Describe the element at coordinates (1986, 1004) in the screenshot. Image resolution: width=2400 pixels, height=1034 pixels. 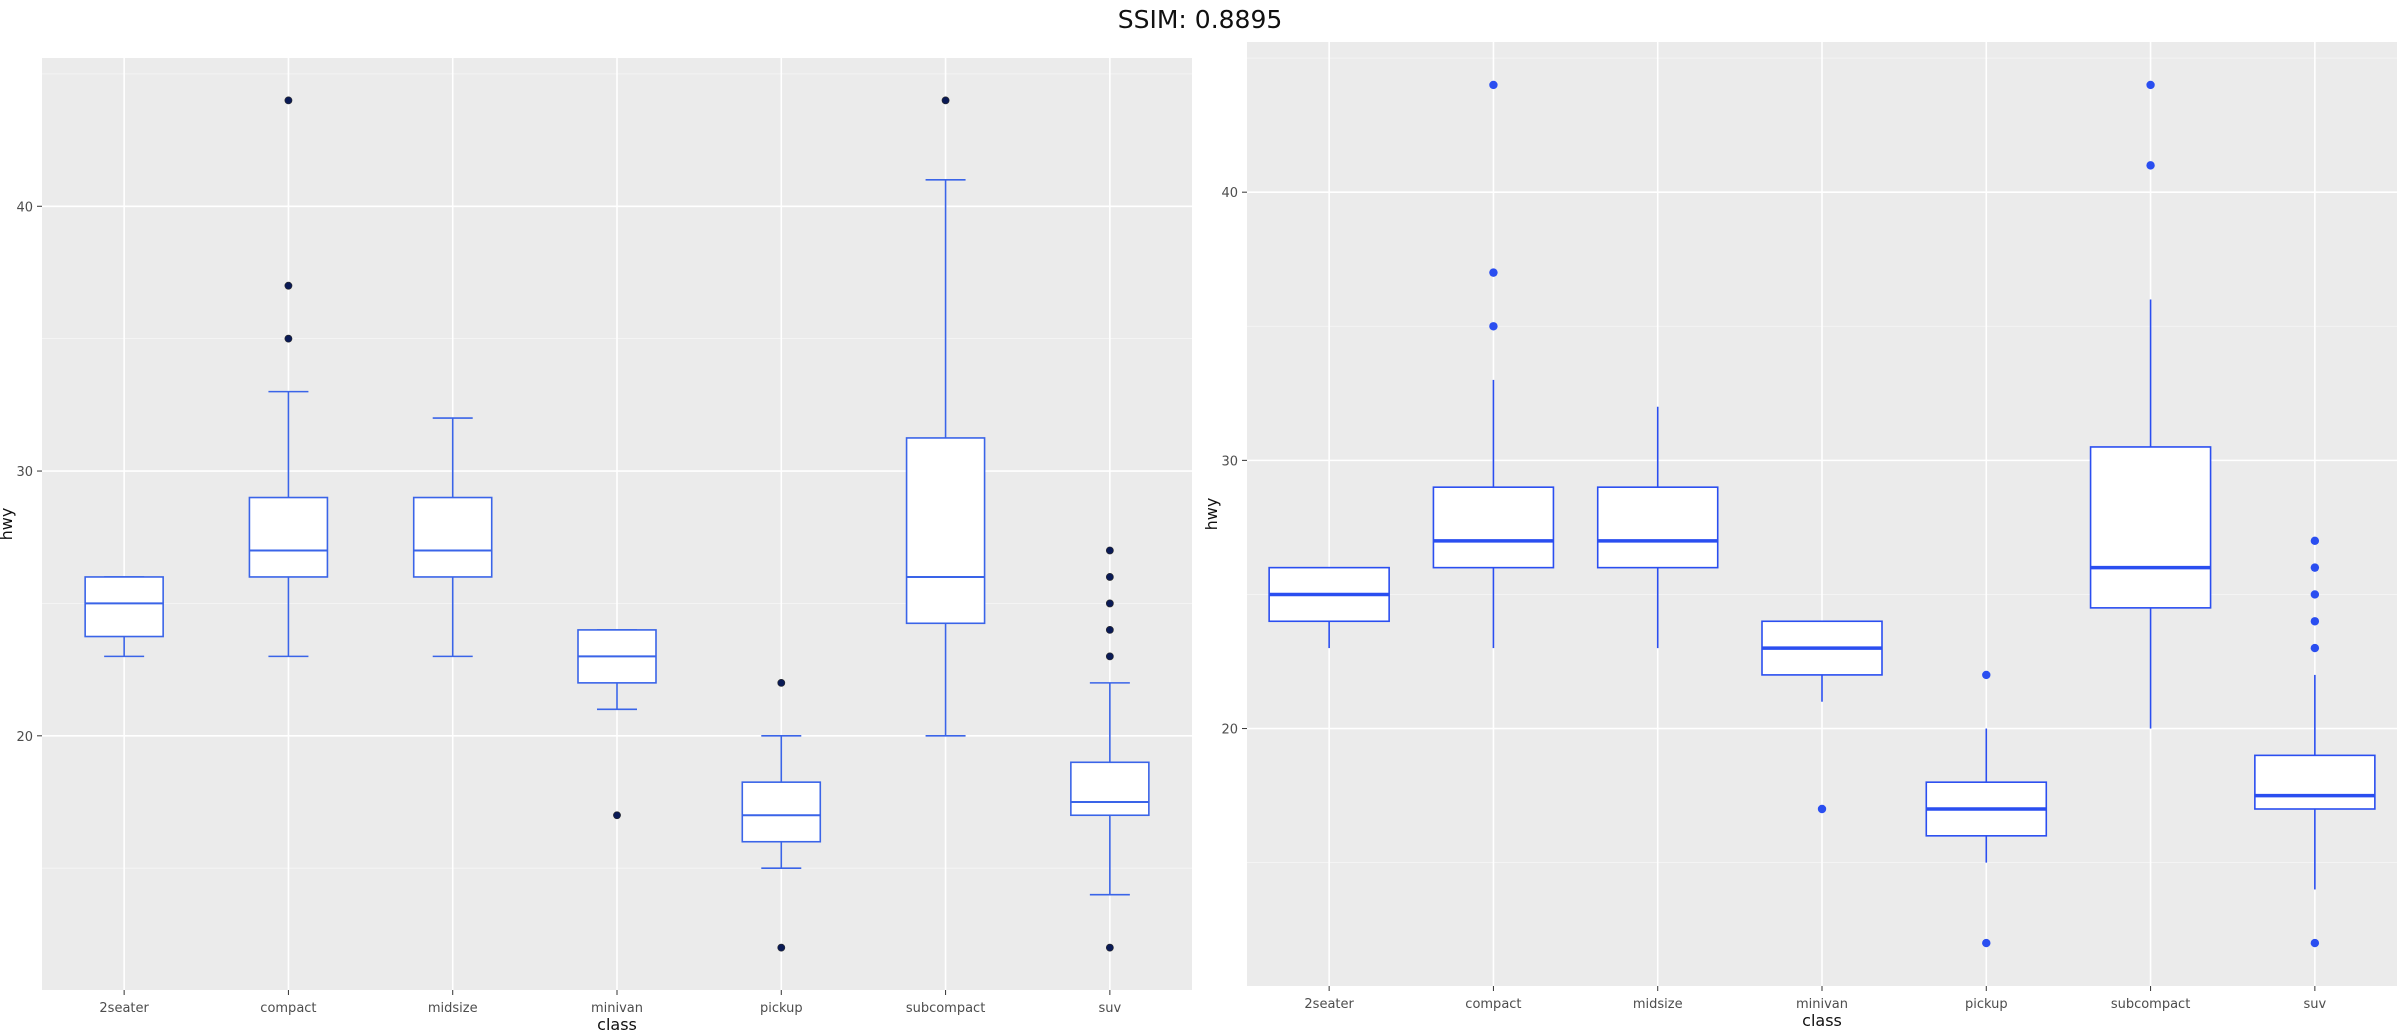
I see `right-x-tick-label: pickup` at that location.